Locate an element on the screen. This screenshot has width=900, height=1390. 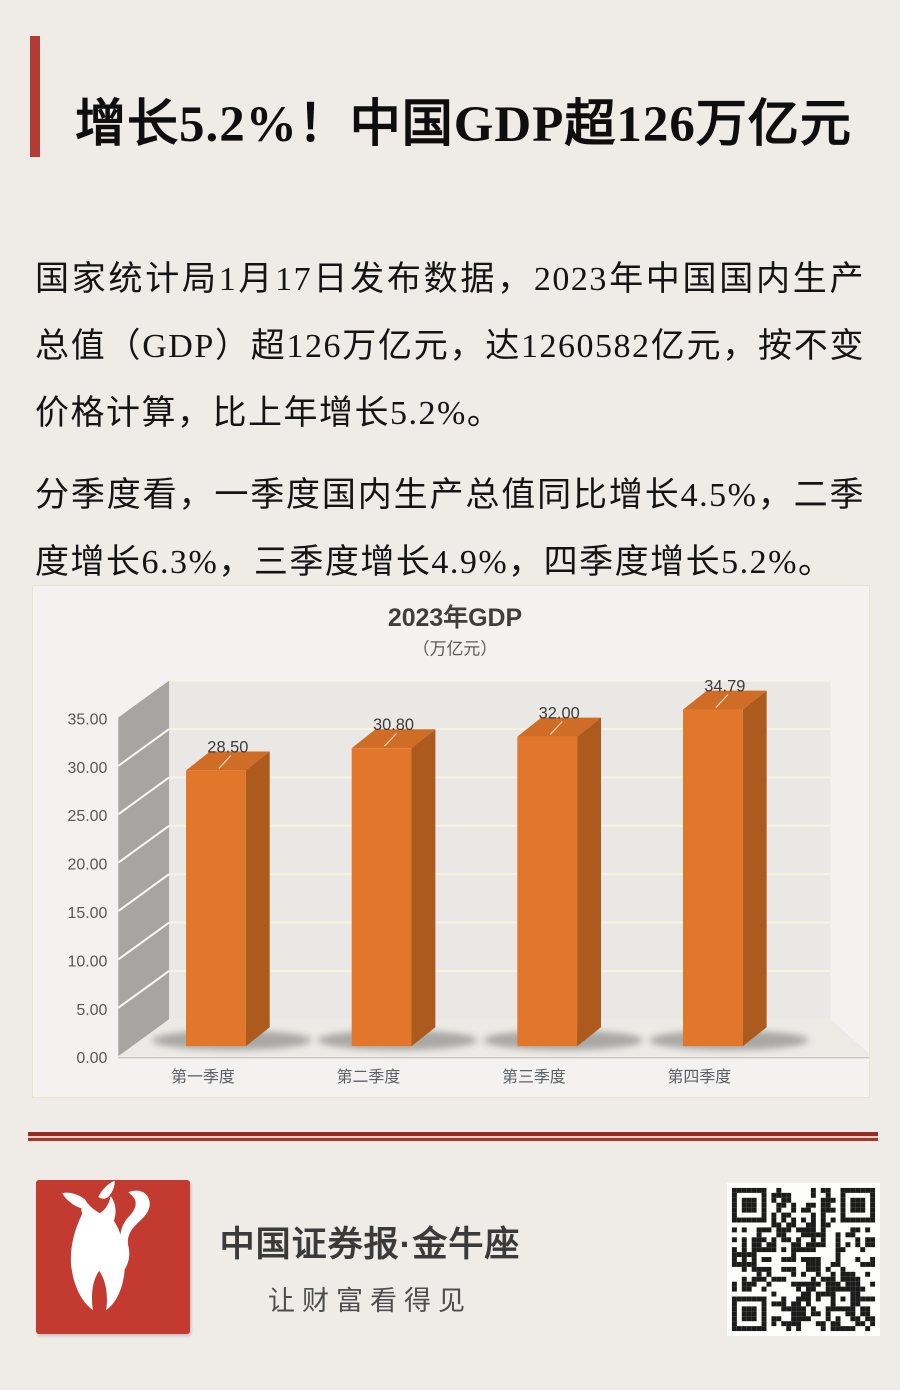
y-axis-tick-label: 15.00 is located at coordinates (88, 913).